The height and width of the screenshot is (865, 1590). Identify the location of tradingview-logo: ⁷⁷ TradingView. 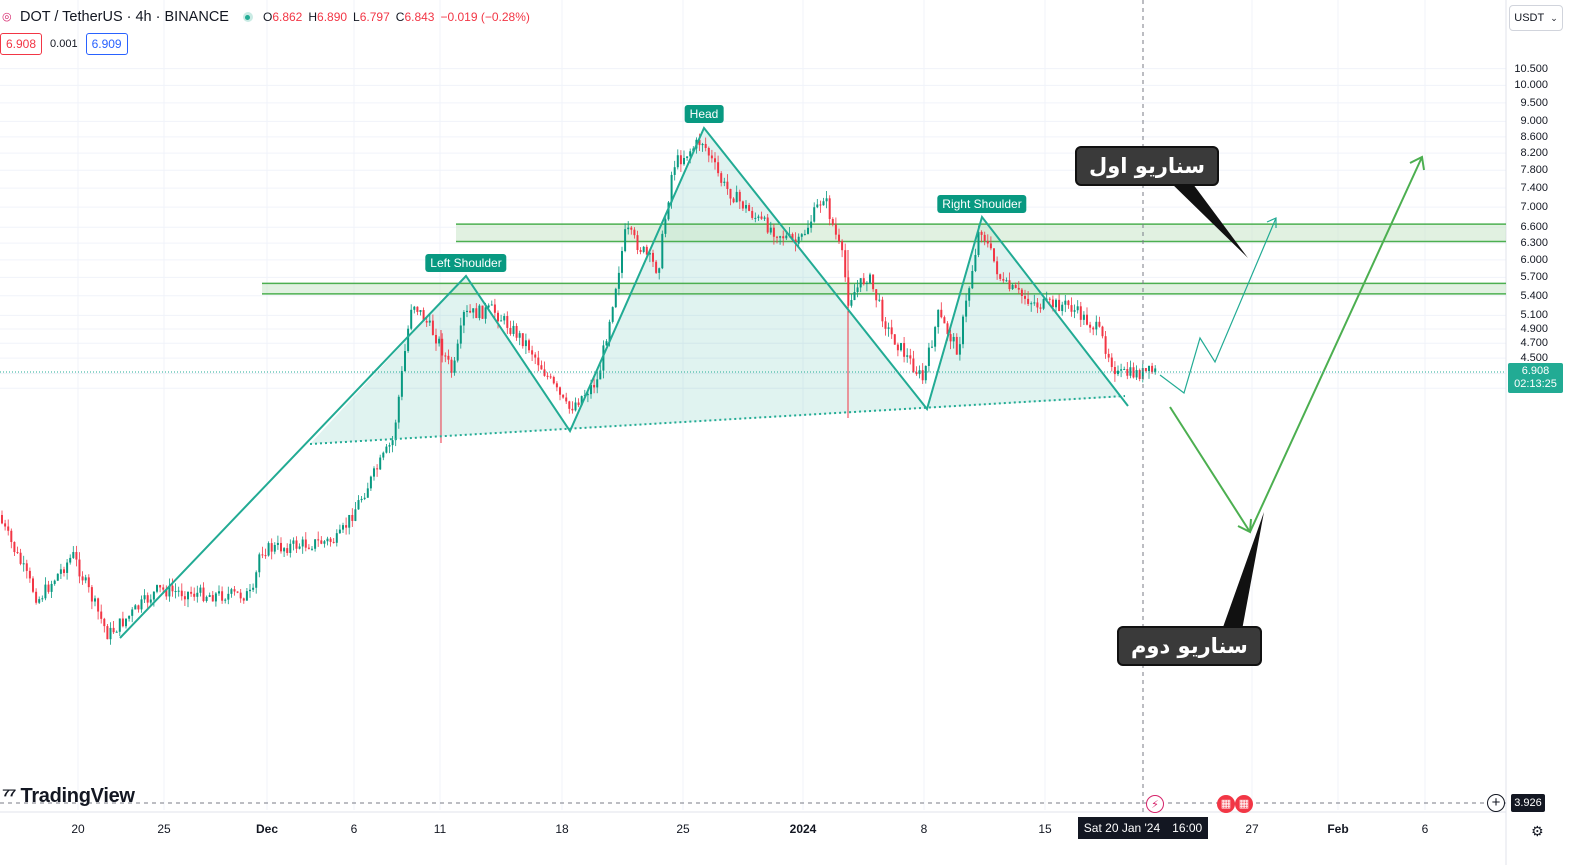
(68, 796).